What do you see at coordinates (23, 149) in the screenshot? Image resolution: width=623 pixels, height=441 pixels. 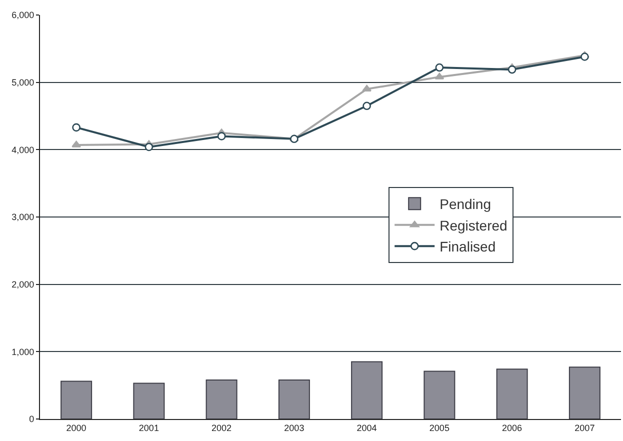 I see `y-tick-label: 4,000` at bounding box center [23, 149].